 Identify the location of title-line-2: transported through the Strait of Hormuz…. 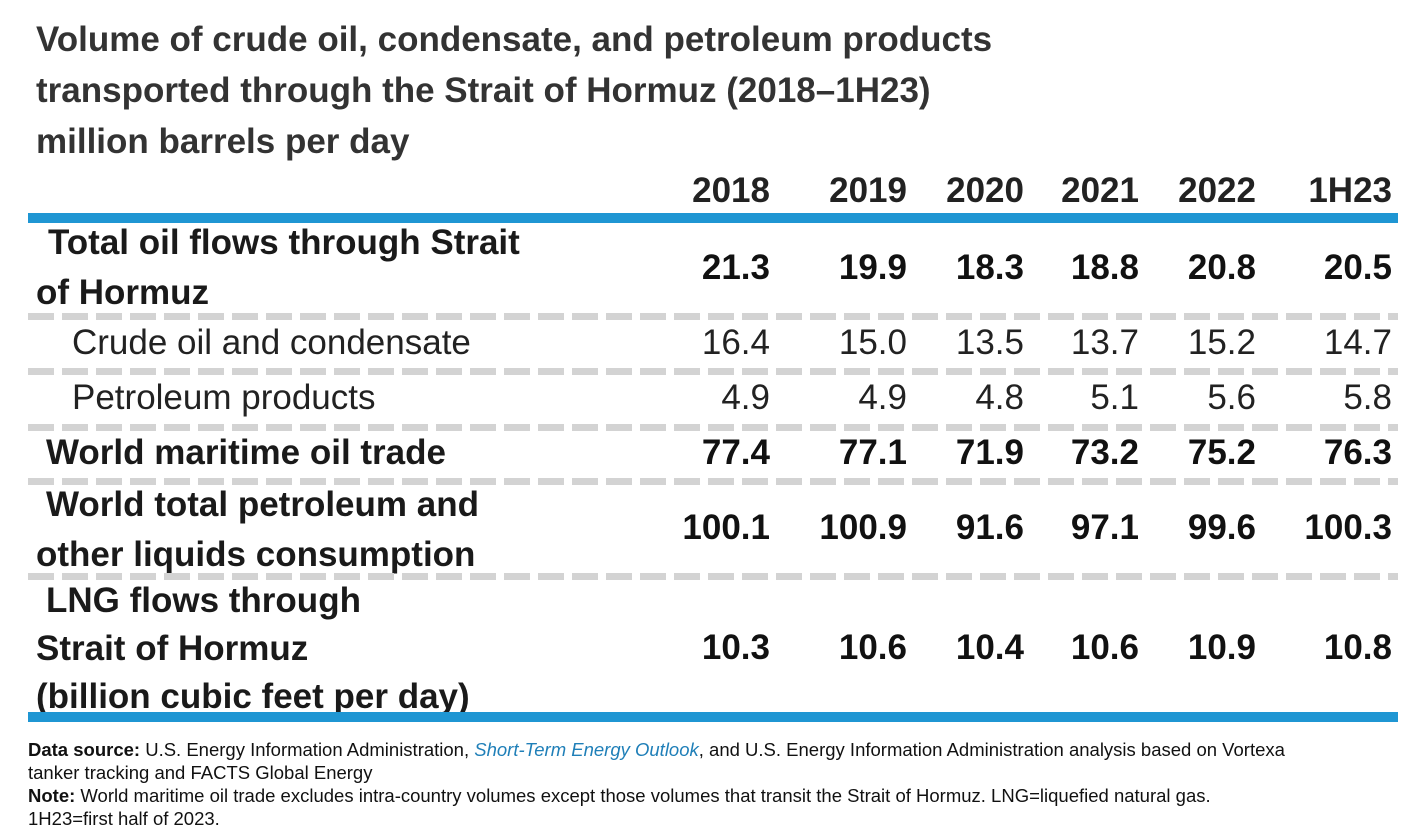
(483, 90).